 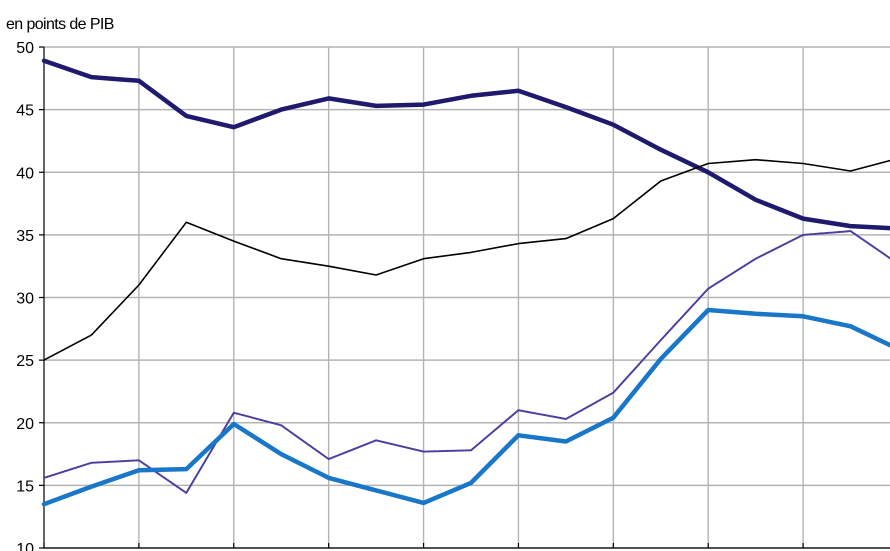 What do you see at coordinates (25, 173) in the screenshot?
I see `y-tick-label: 40` at bounding box center [25, 173].